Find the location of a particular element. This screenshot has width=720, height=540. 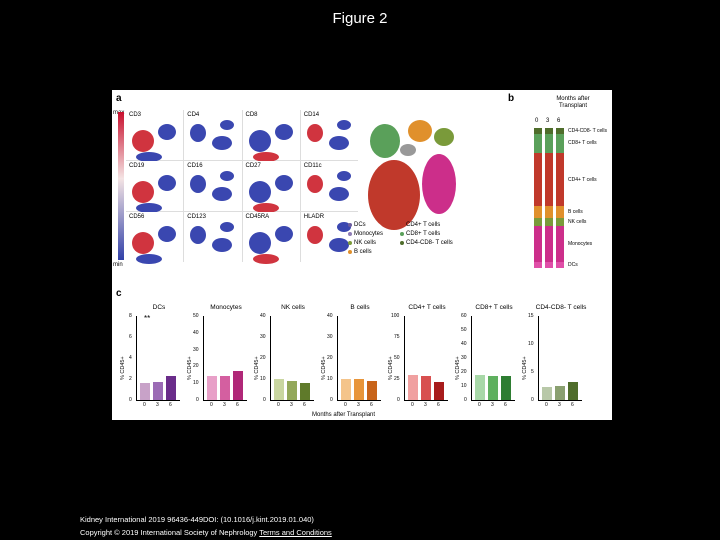

segment-label: Monocytes is located at coordinates (580, 244).